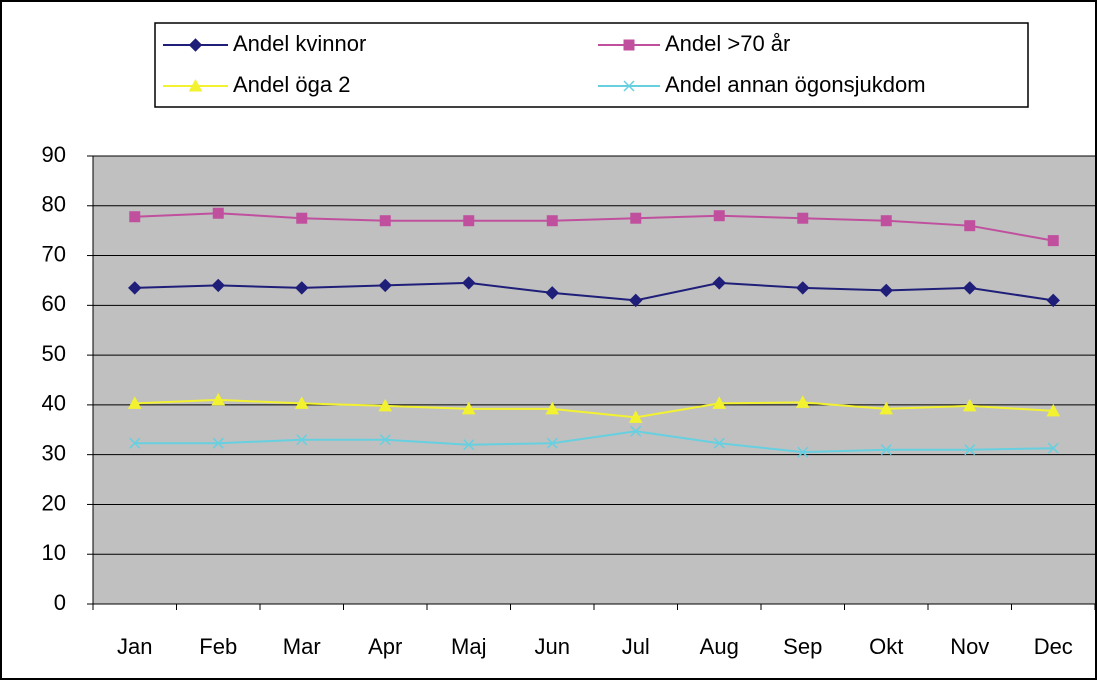  Describe the element at coordinates (886, 646) in the screenshot. I see `x-tick-label: Okt` at that location.